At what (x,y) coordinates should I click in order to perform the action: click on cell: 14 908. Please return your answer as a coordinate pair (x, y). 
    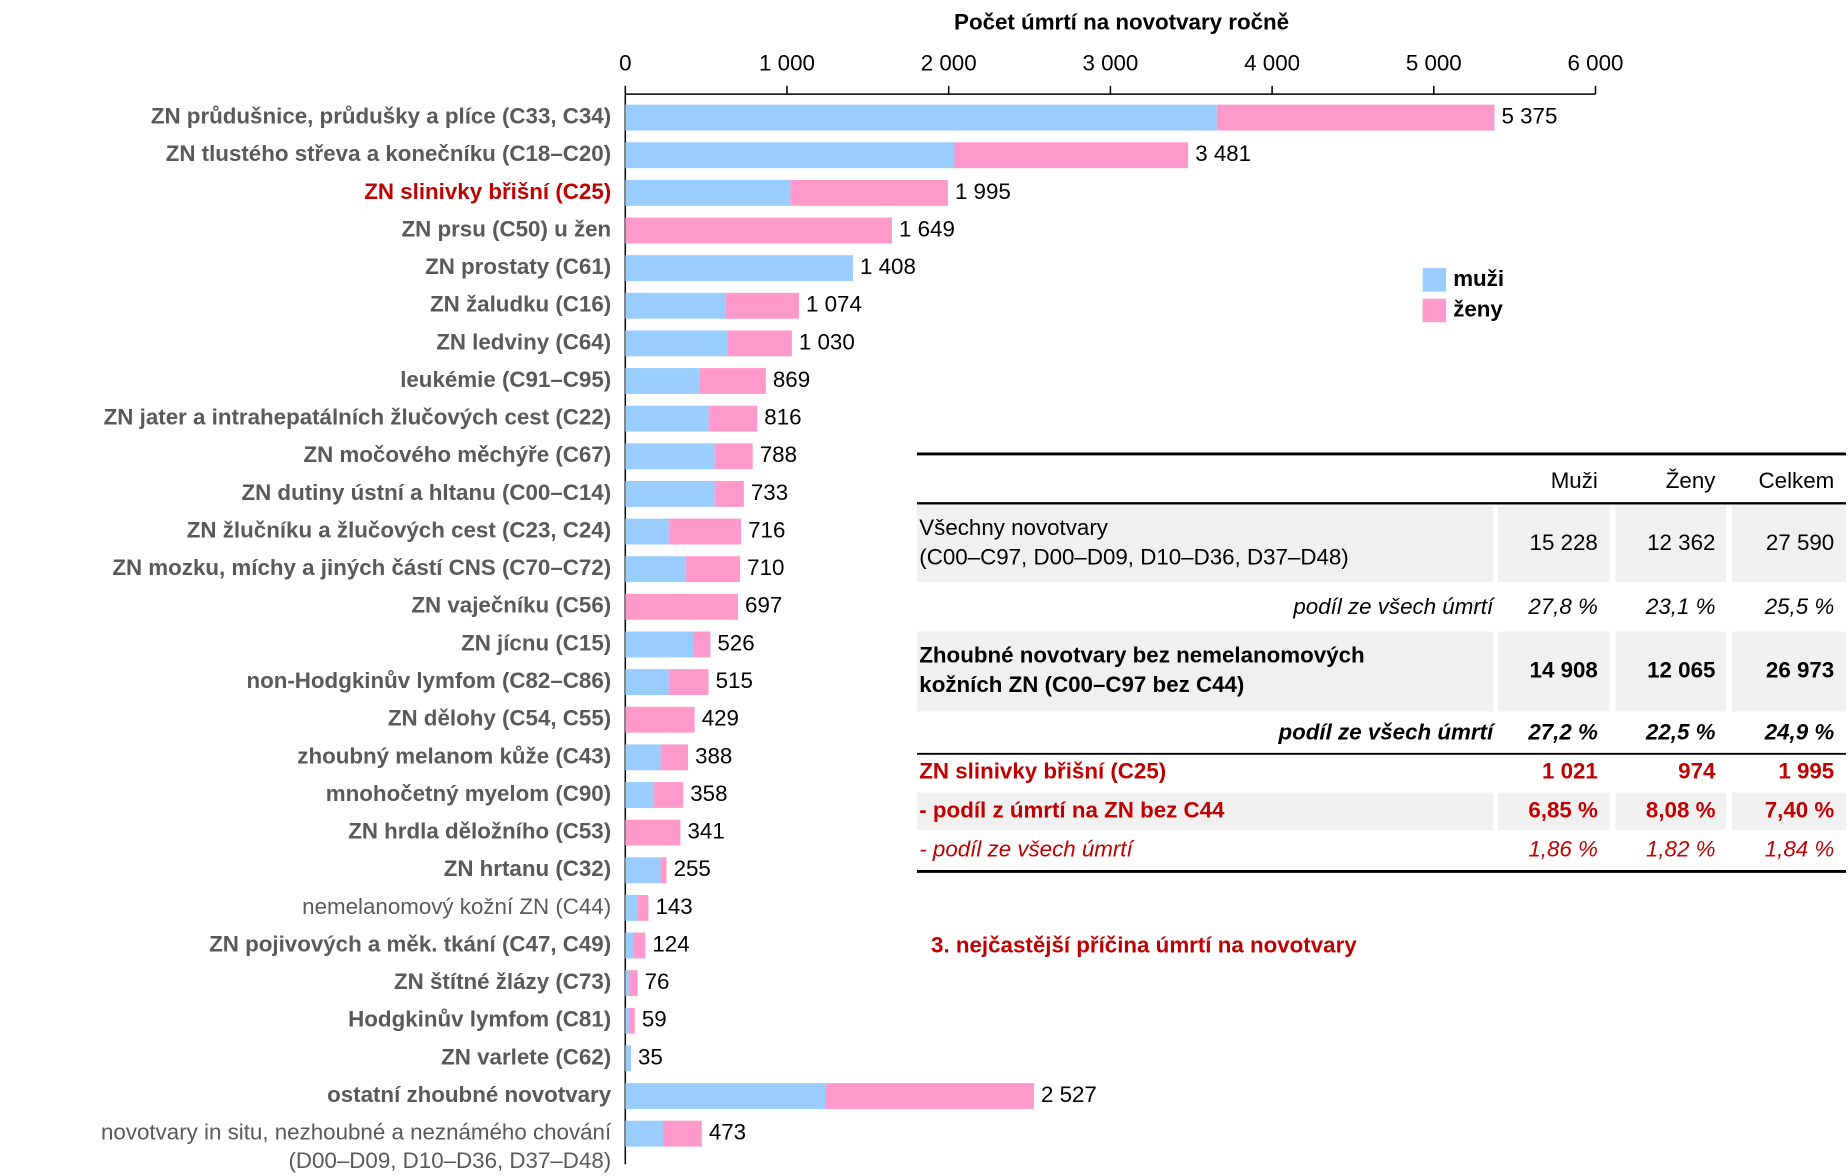
    Looking at the image, I should click on (1564, 669).